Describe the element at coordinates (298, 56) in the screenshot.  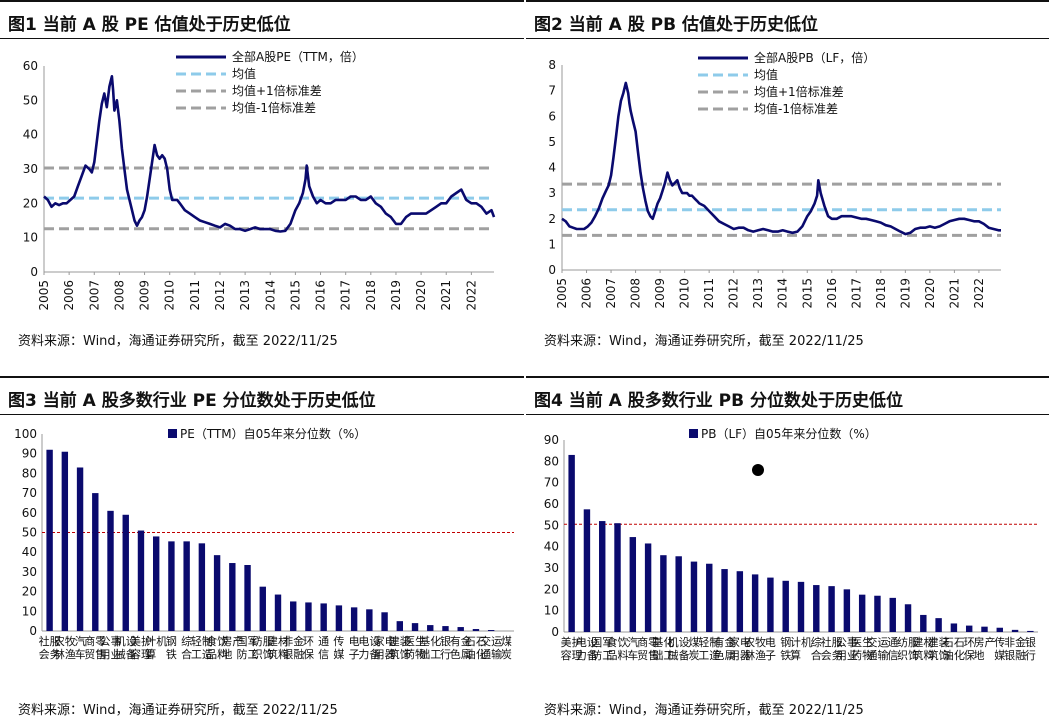
I see `pe-legend-label: 全部A股PE（TTM，倍）` at that location.